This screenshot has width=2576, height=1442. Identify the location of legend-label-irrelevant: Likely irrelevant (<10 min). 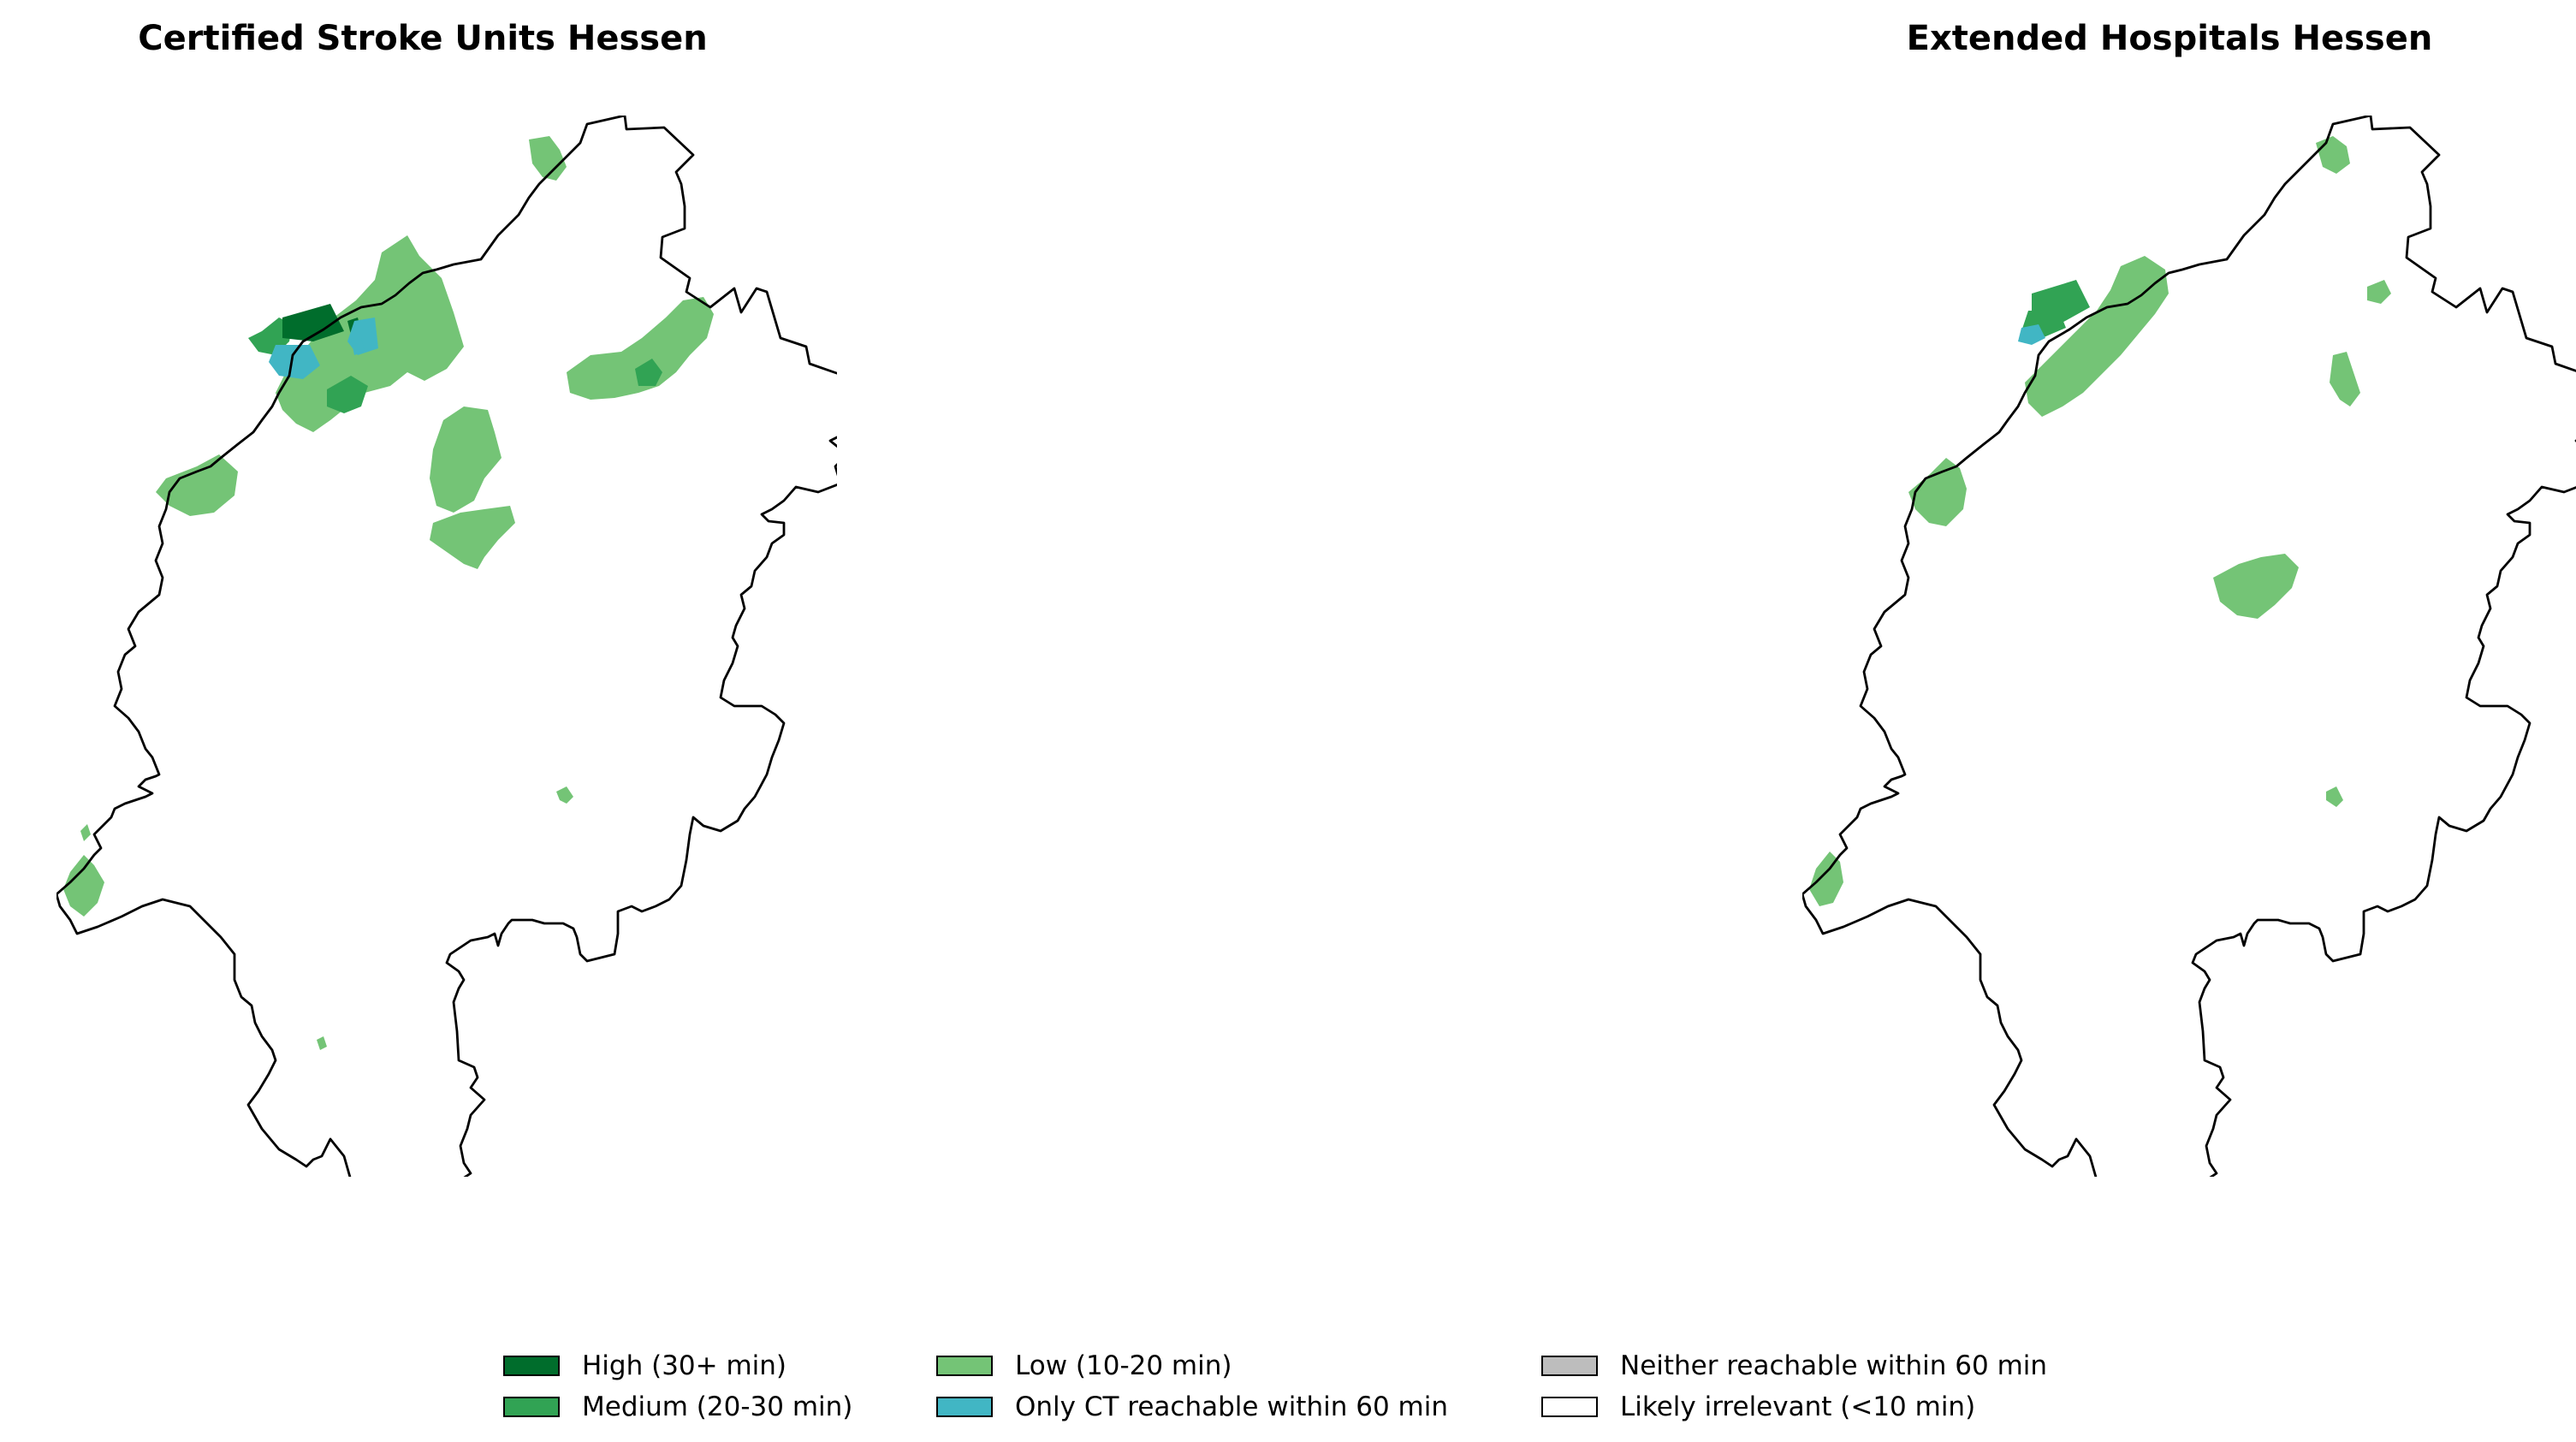
(1798, 1407).